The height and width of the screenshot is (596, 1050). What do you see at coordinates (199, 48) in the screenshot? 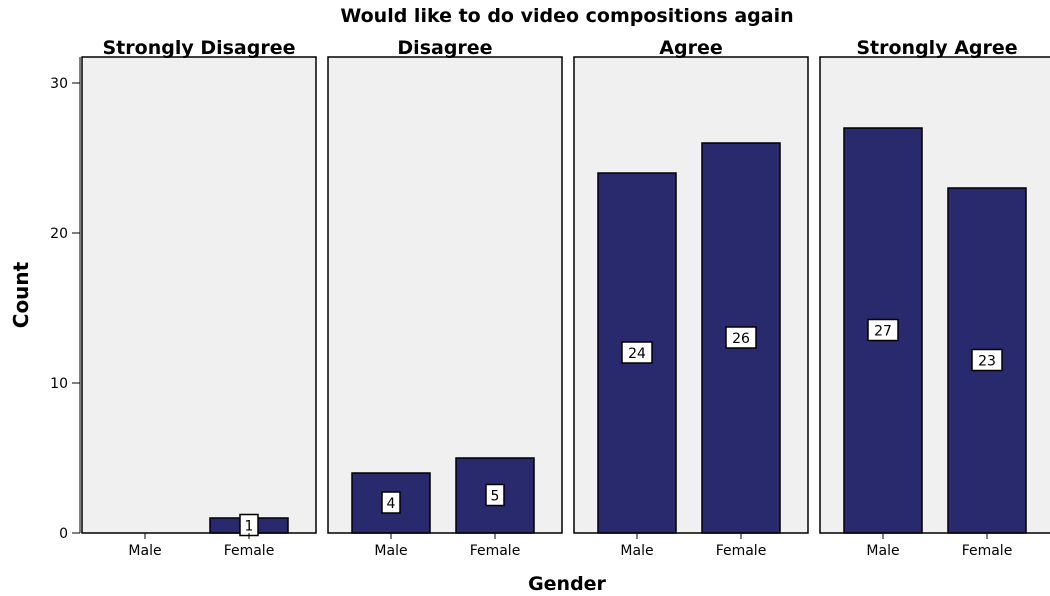
I see `panel-title: Strongly Disagree` at bounding box center [199, 48].